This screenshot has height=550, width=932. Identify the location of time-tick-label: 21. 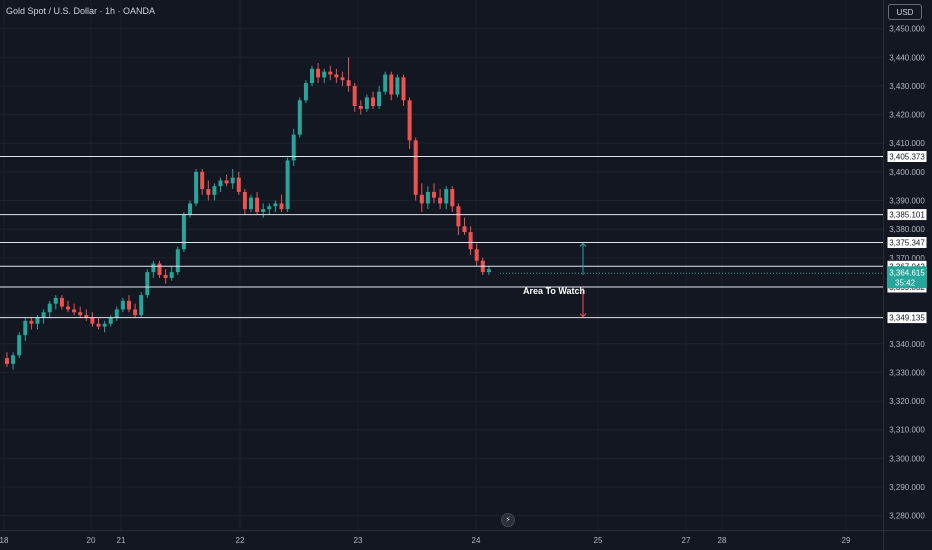
(121, 540).